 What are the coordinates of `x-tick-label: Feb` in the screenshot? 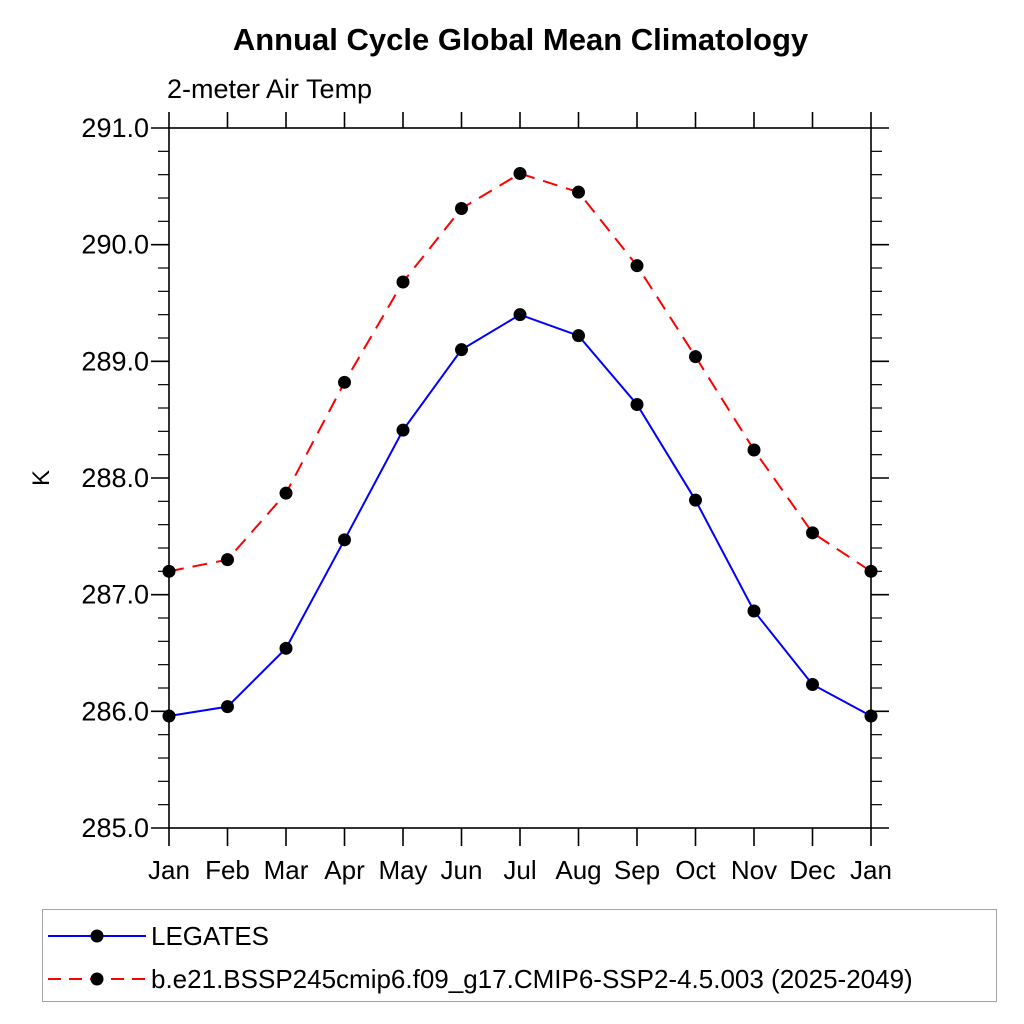 It's located at (227, 870).